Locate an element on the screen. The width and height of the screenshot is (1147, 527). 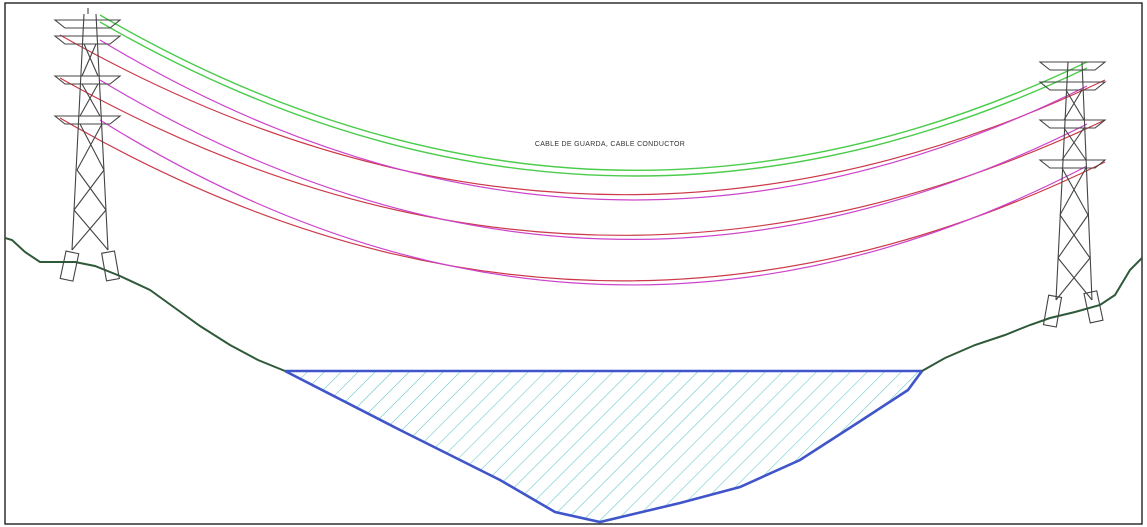
cable-label: CABLE DE GUARDA, CABLE CONDUCTOR is located at coordinates (610, 144).